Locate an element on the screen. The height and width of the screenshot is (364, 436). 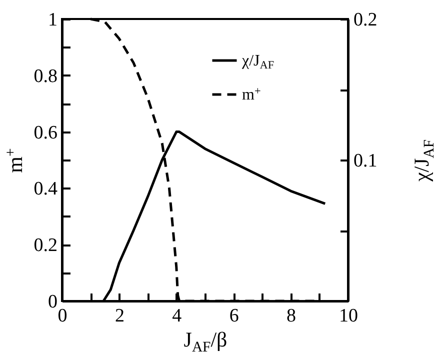
legend-label: m$^{+}$ is located at coordinates (251, 95).